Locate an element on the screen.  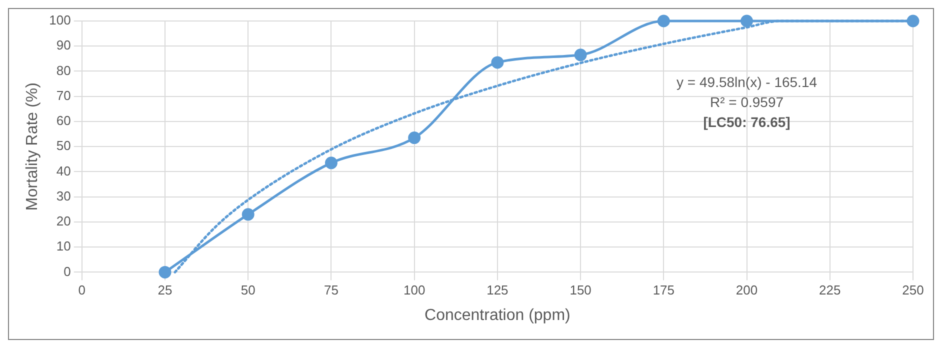
y-tick-label: 100 is located at coordinates (60, 20).